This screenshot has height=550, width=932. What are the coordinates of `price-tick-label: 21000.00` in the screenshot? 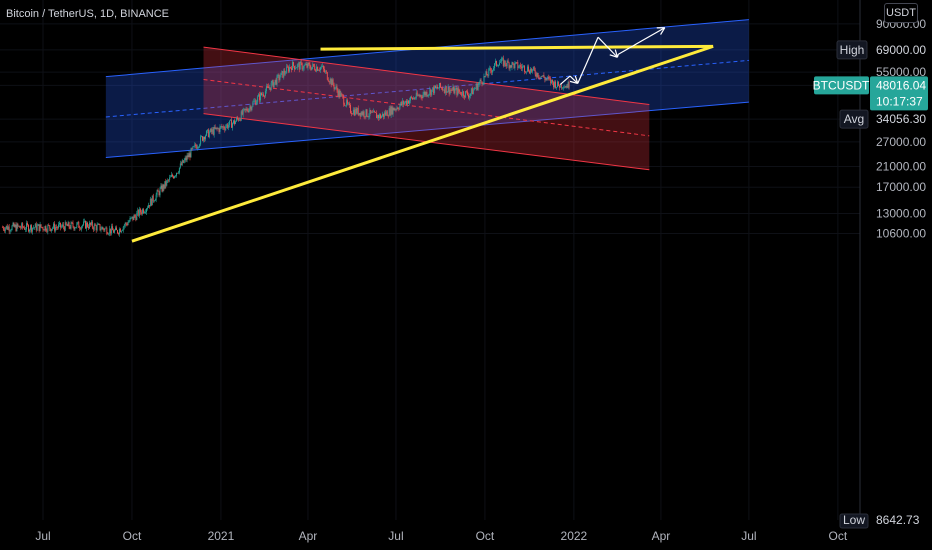 It's located at (901, 166).